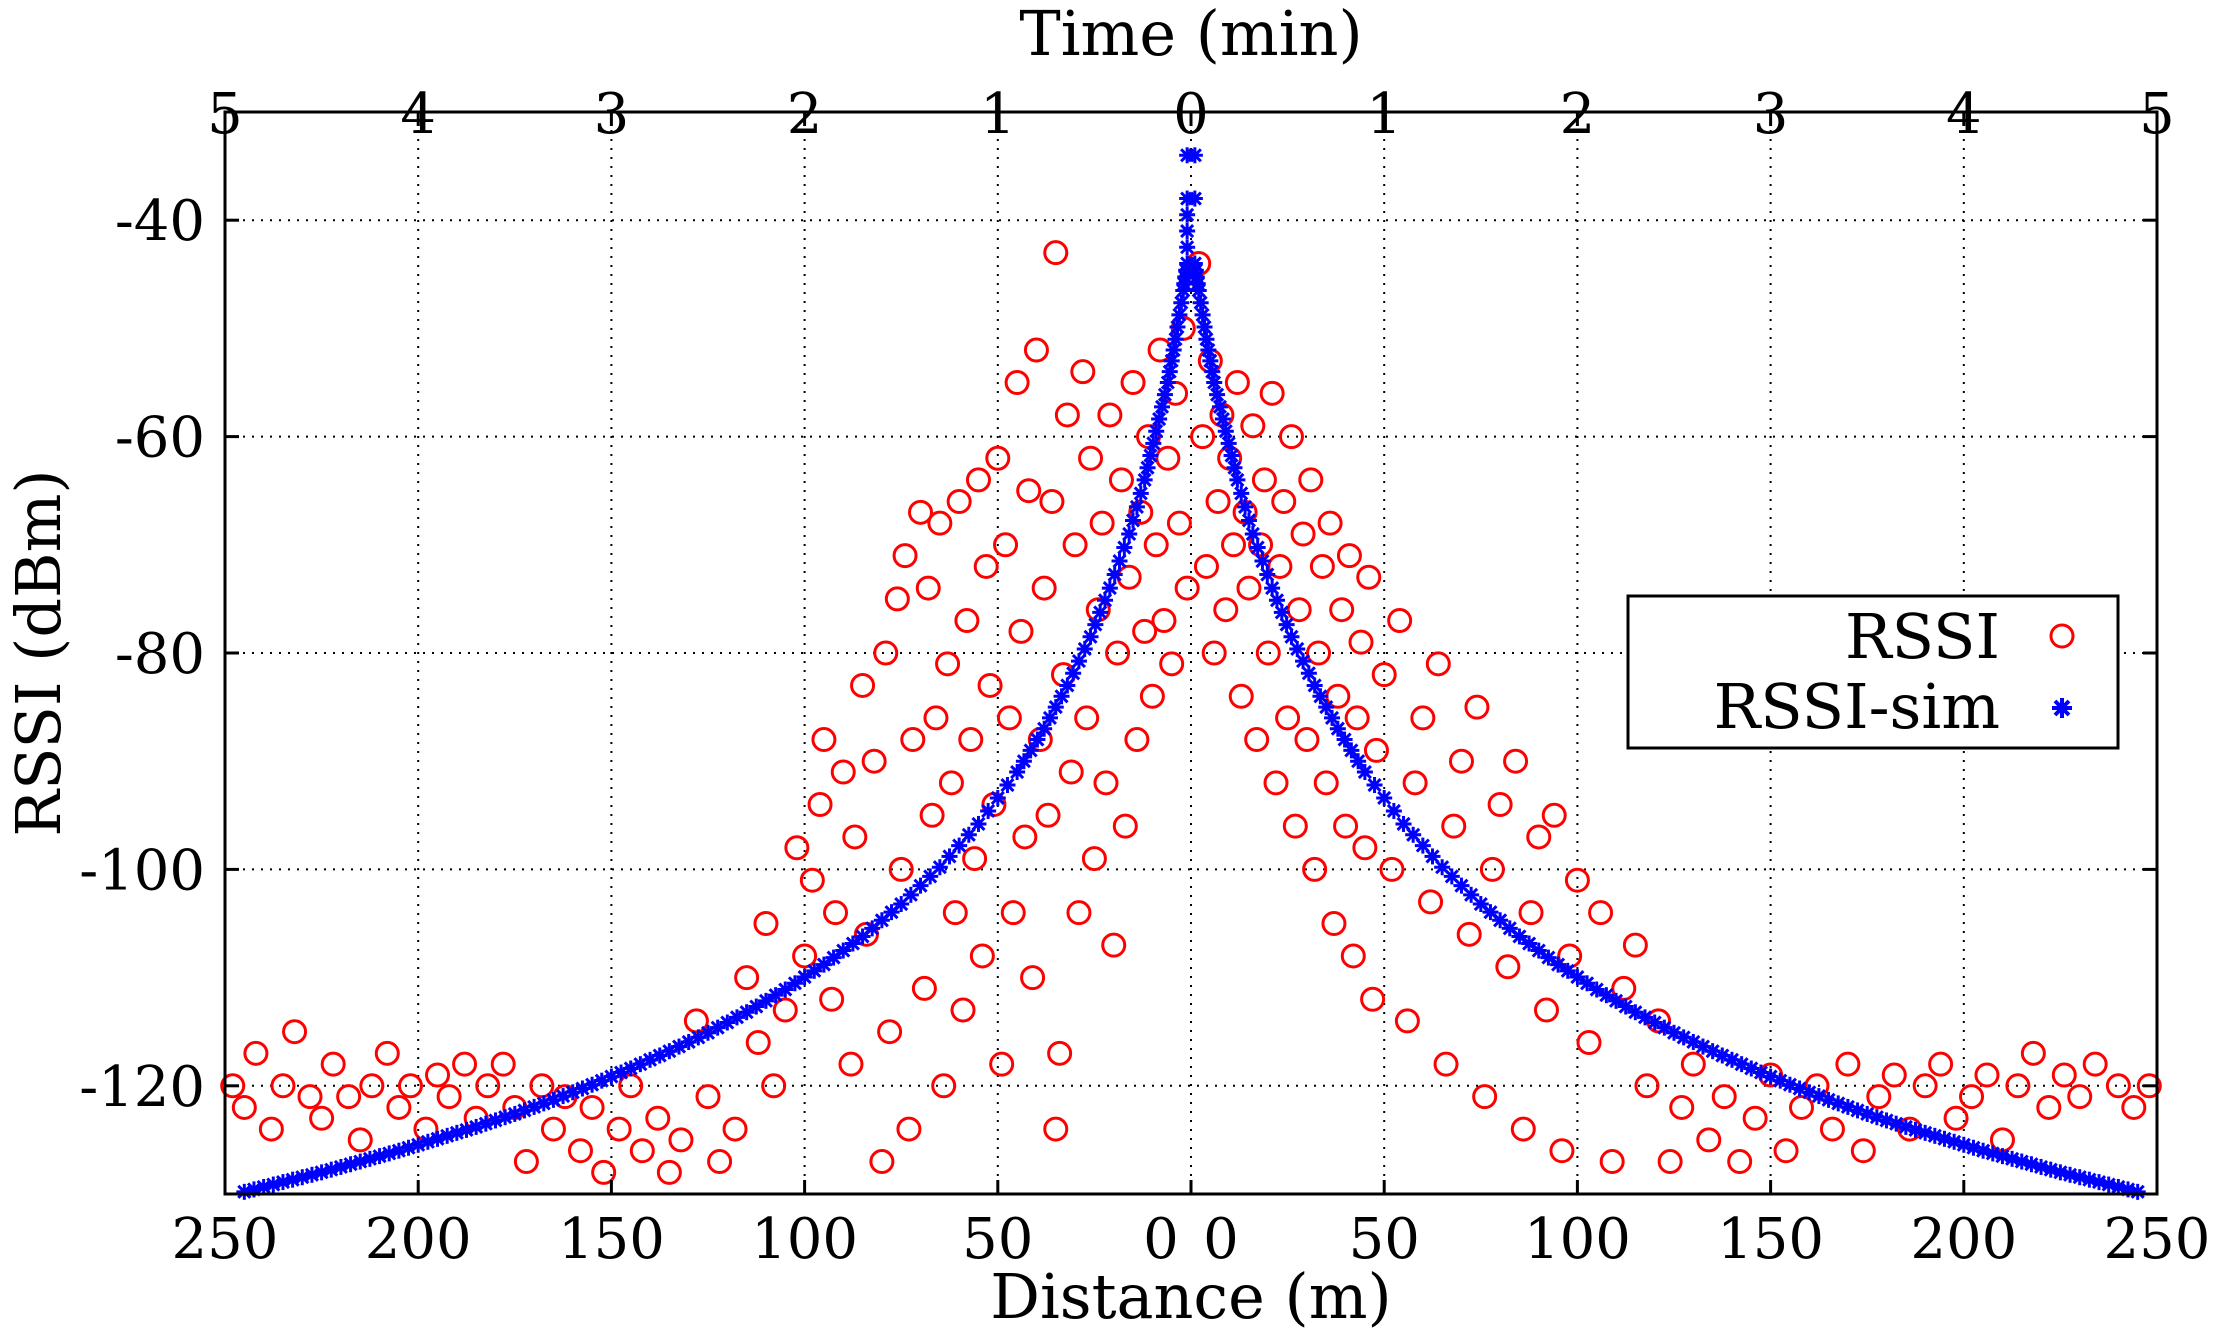 The image size is (2222, 1335). I want to click on y-axis-title: RSSI (dBm), so click(38, 652).